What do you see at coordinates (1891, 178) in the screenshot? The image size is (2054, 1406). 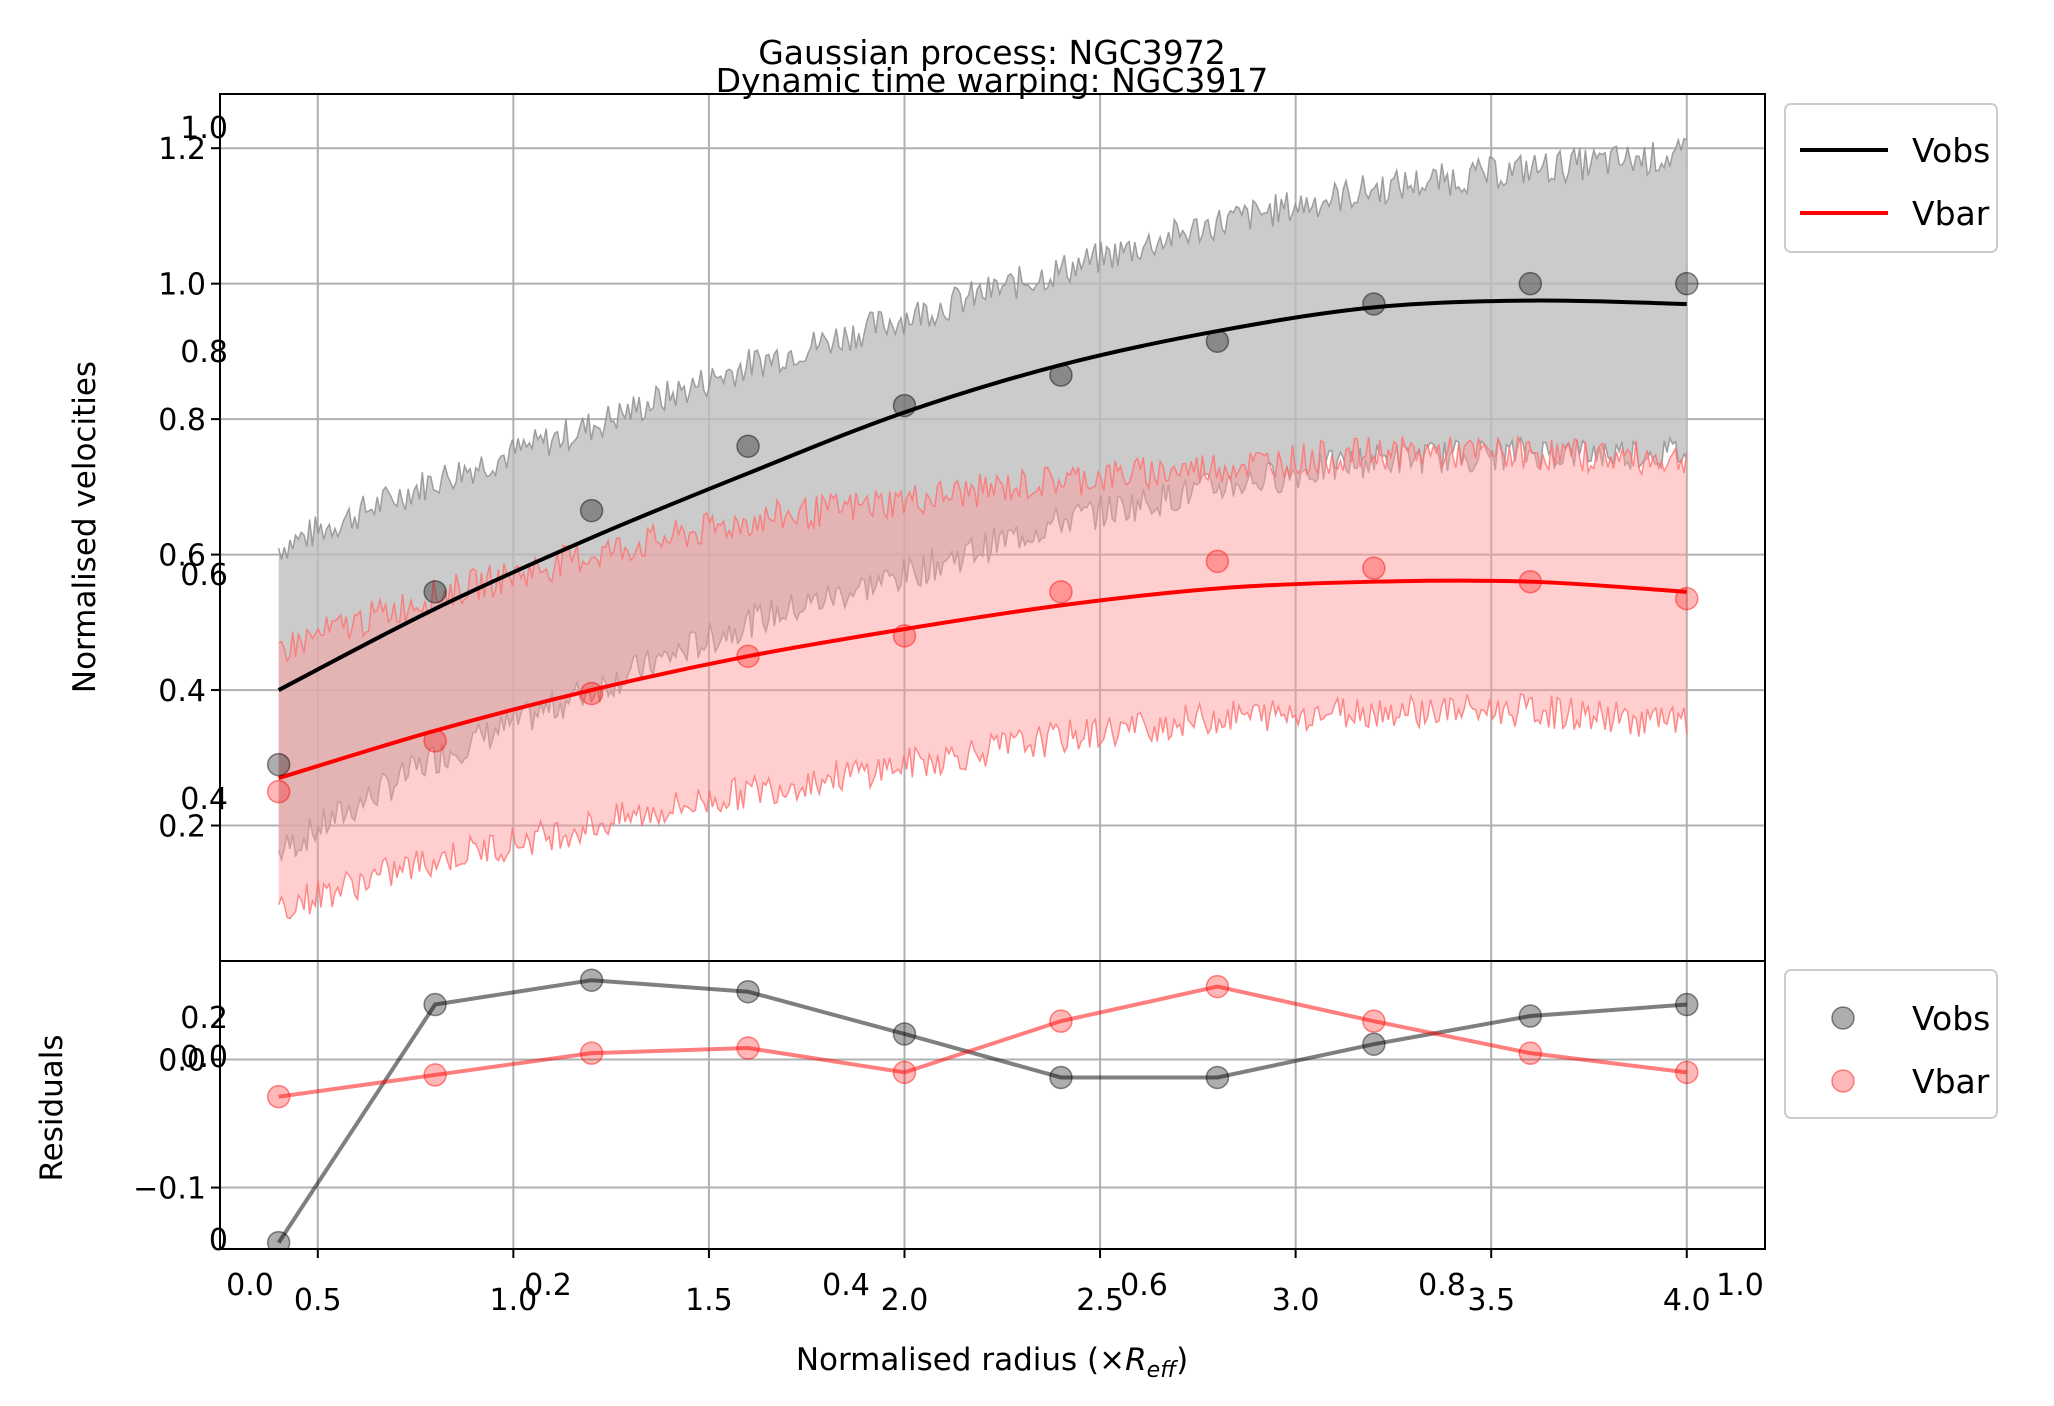 I see `main-legend: Vobs Vbar` at bounding box center [1891, 178].